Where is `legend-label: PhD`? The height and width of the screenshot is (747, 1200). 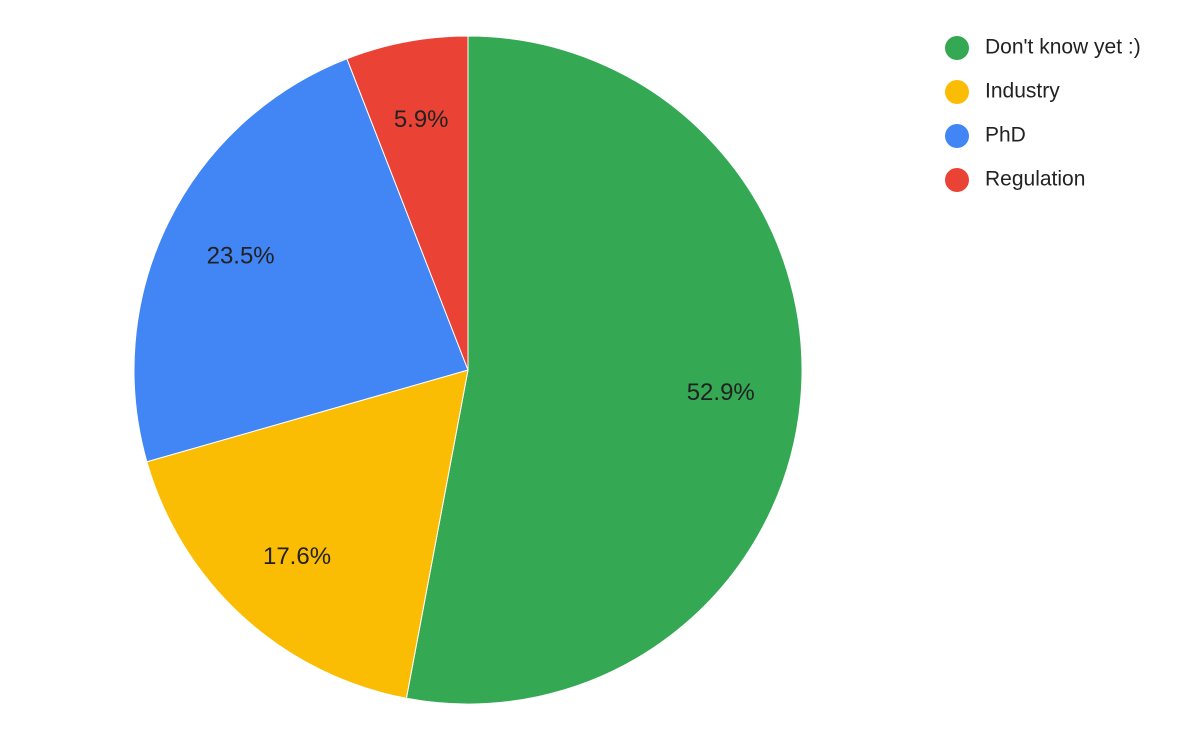 legend-label: PhD is located at coordinates (1005, 135).